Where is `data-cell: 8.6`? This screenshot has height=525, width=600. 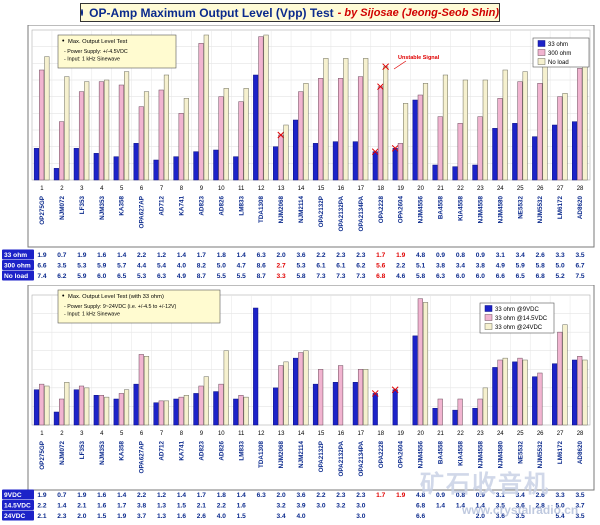 data-cell: 8.6 is located at coordinates (261, 266).